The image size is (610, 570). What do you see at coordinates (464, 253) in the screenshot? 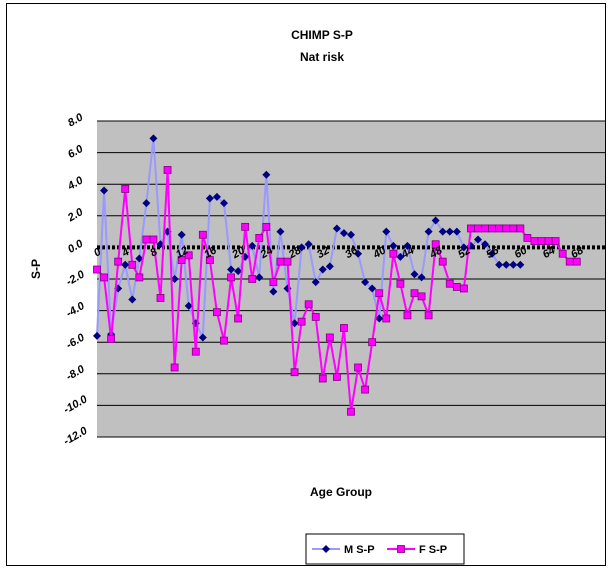
I see `x-tick-label: 52` at bounding box center [464, 253].